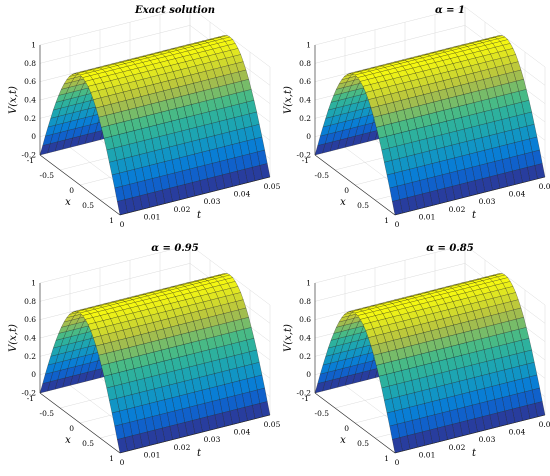  What do you see at coordinates (449, 248) in the screenshot?
I see `plot-title: α = 0.85` at bounding box center [449, 248].